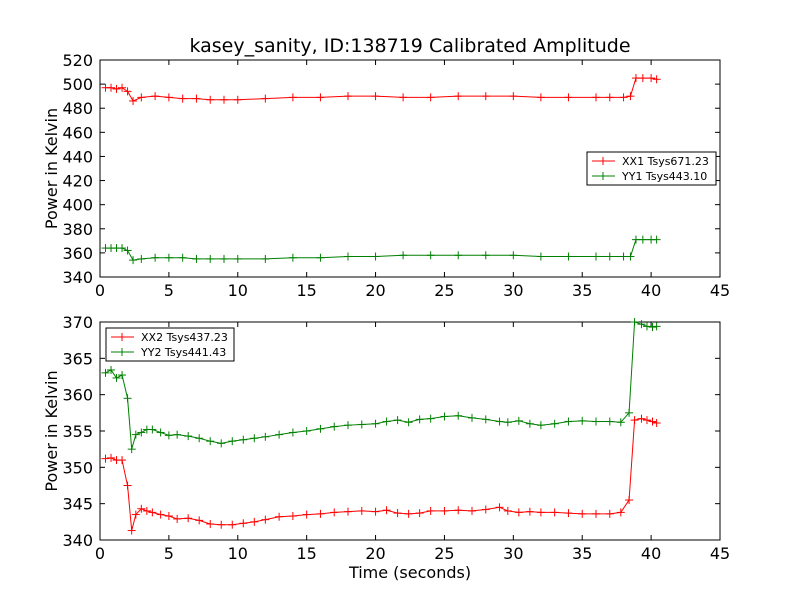  Describe the element at coordinates (444, 290) in the screenshot. I see `panel-1-x-tick-label: 25` at that location.